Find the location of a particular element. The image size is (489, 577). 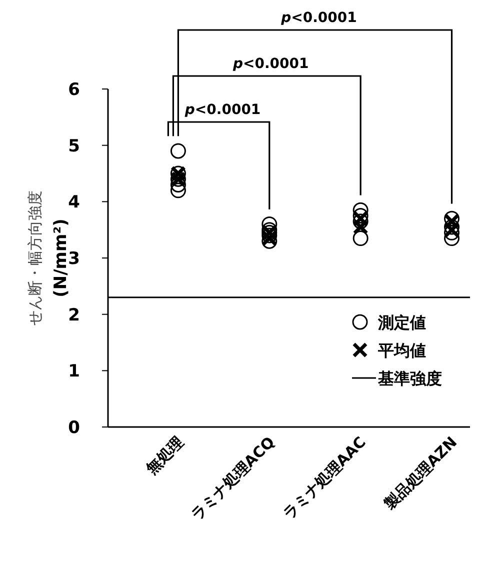

y-tick-label: 3 is located at coordinates (74, 259).